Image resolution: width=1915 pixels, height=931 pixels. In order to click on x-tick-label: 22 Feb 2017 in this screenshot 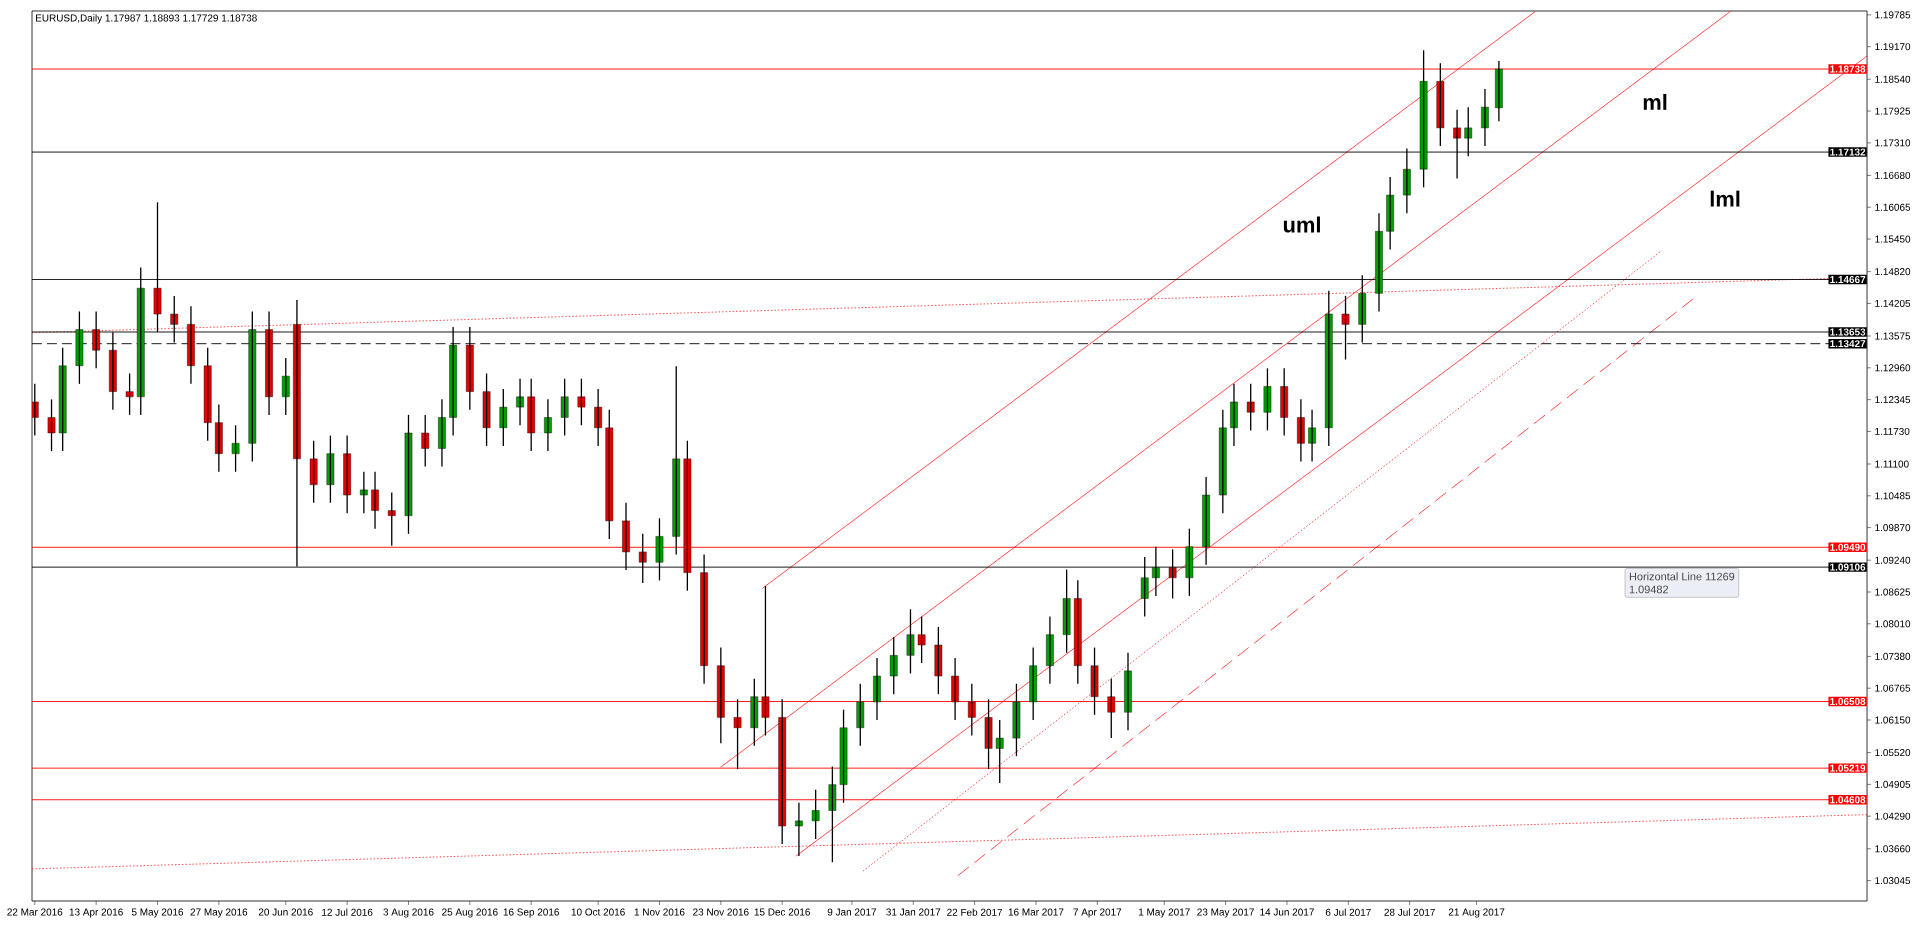, I will do `click(975, 912)`.